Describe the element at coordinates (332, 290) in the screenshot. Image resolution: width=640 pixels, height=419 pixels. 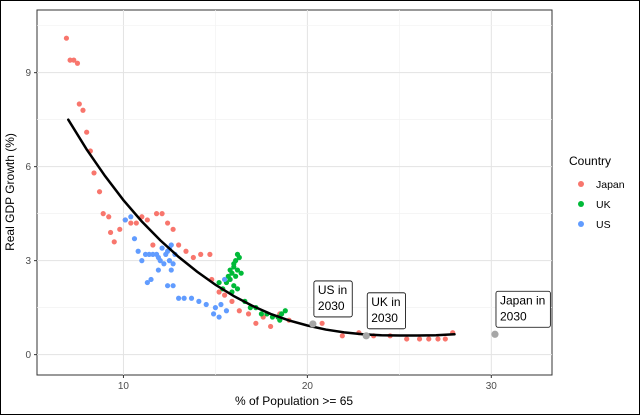
I see `annotation-label-us: US in` at that location.